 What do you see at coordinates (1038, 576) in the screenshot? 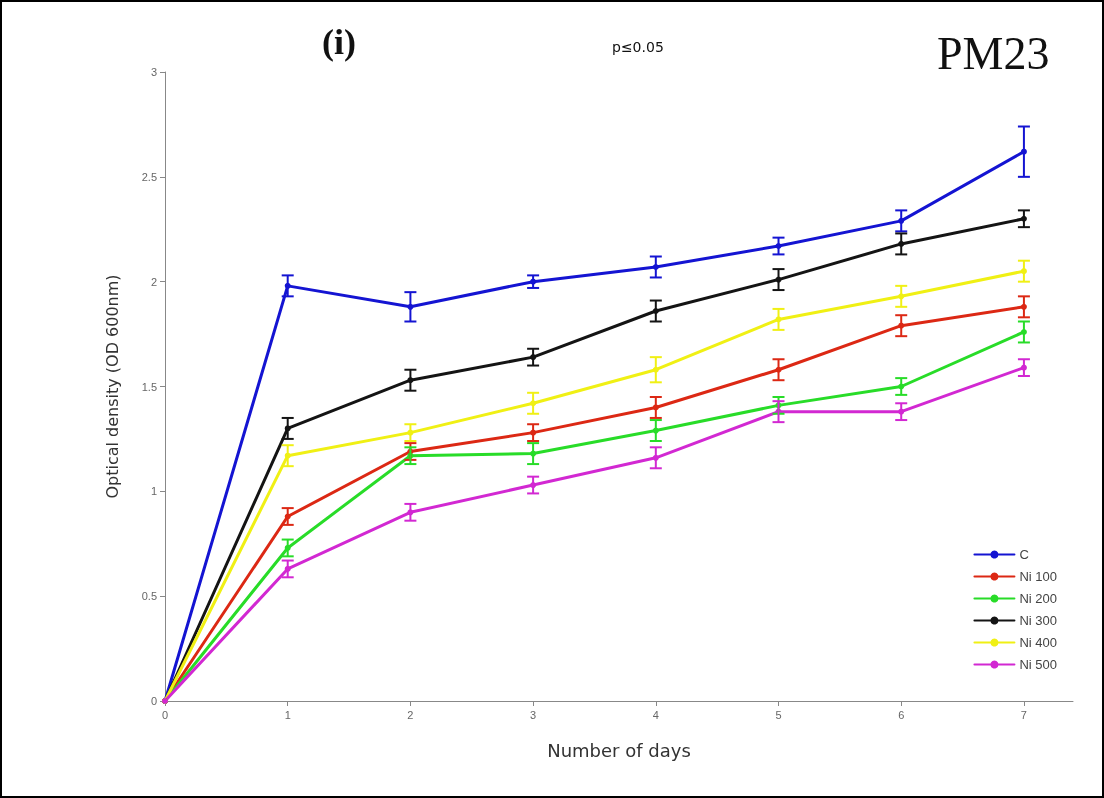
I see `legend-label: Ni 100` at bounding box center [1038, 576].